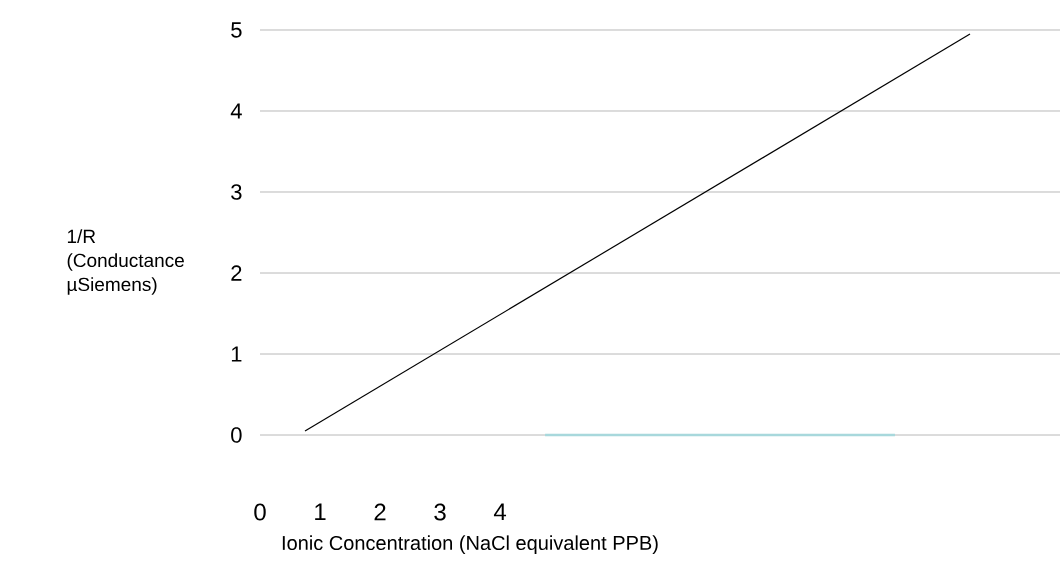 This screenshot has width=1060, height=562. Describe the element at coordinates (470, 544) in the screenshot. I see `x-axis-title: Ionic Concentration (NaCl equivalent PPB)` at that location.